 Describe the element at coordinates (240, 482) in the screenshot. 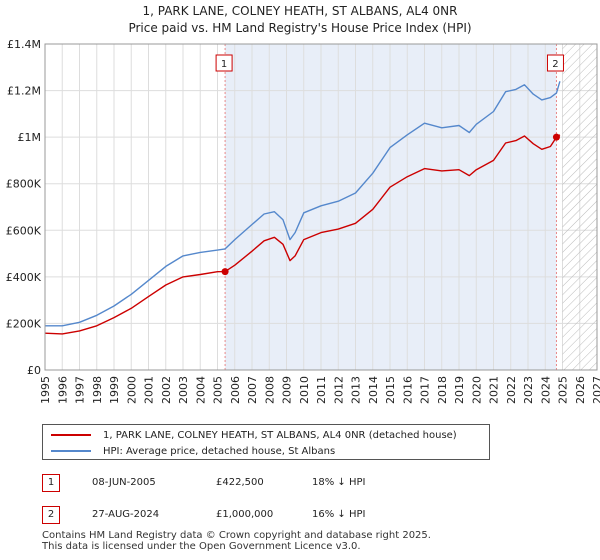

I see `sale-1-price: £422,500` at that location.